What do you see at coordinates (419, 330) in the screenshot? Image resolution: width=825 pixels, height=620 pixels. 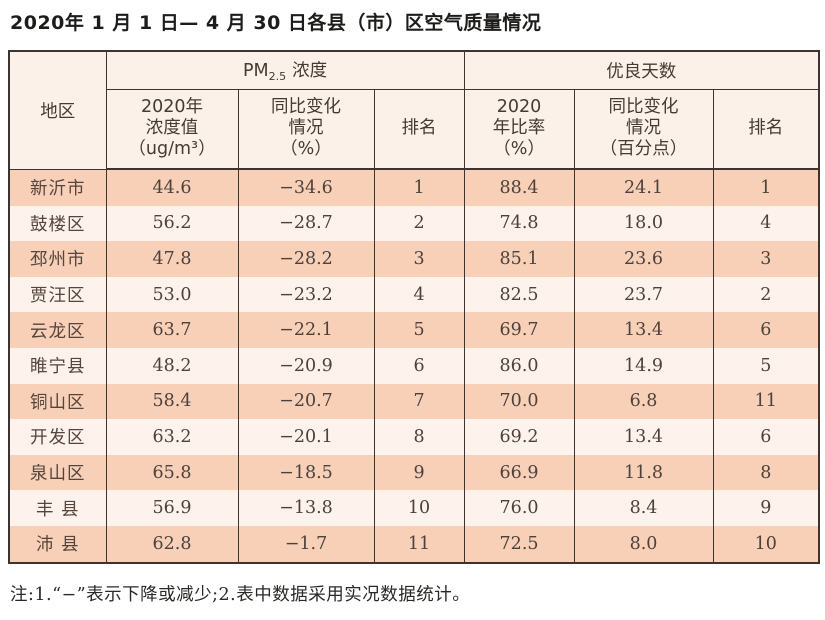 I see `pm-rank-cell: 5` at bounding box center [419, 330].